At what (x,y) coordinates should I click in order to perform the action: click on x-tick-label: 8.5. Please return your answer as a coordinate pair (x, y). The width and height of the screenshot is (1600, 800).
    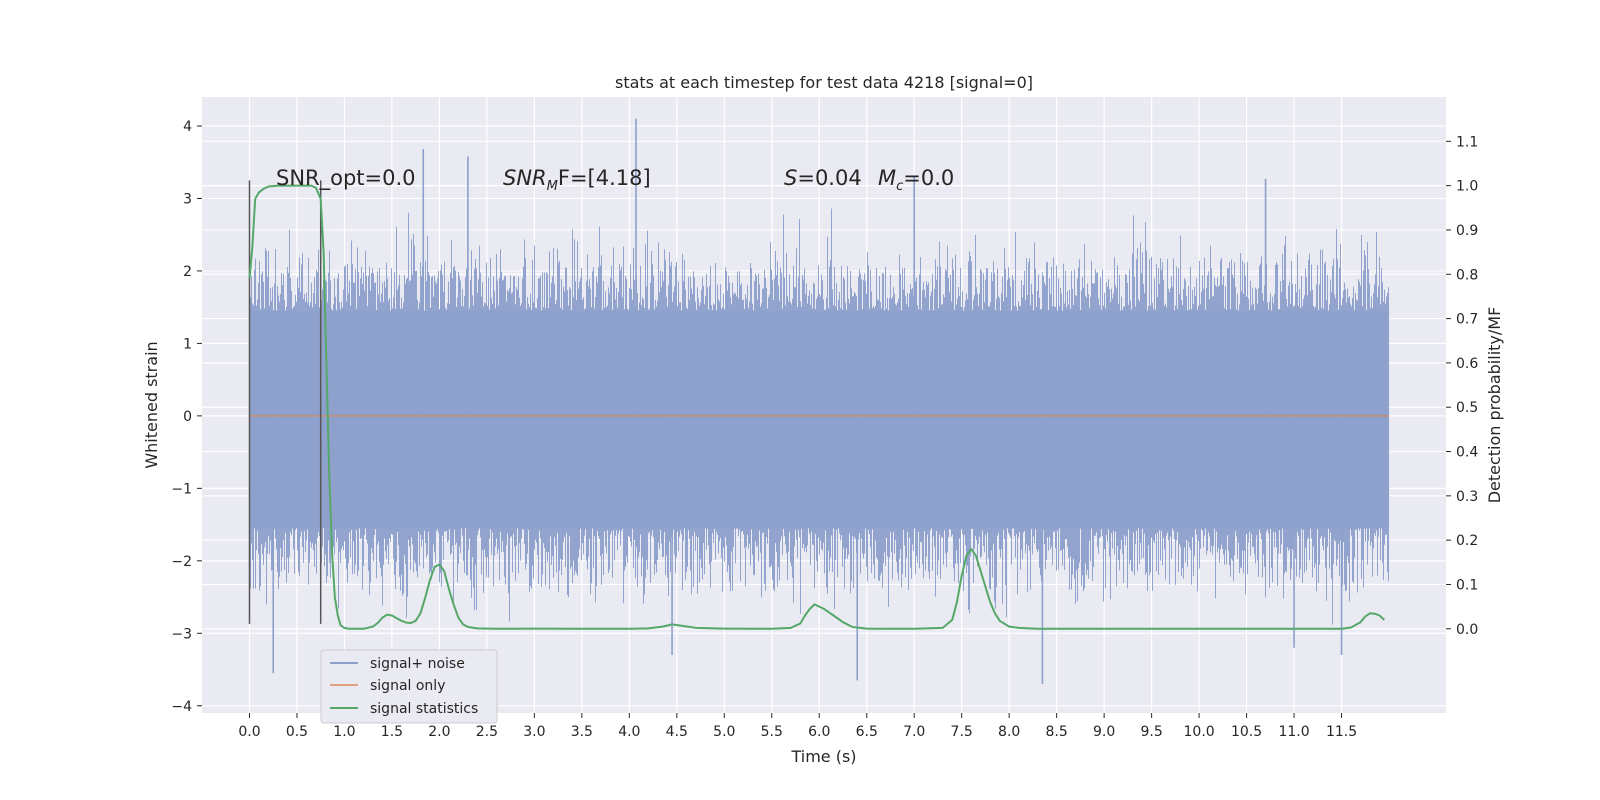
    Looking at the image, I should click on (1057, 732).